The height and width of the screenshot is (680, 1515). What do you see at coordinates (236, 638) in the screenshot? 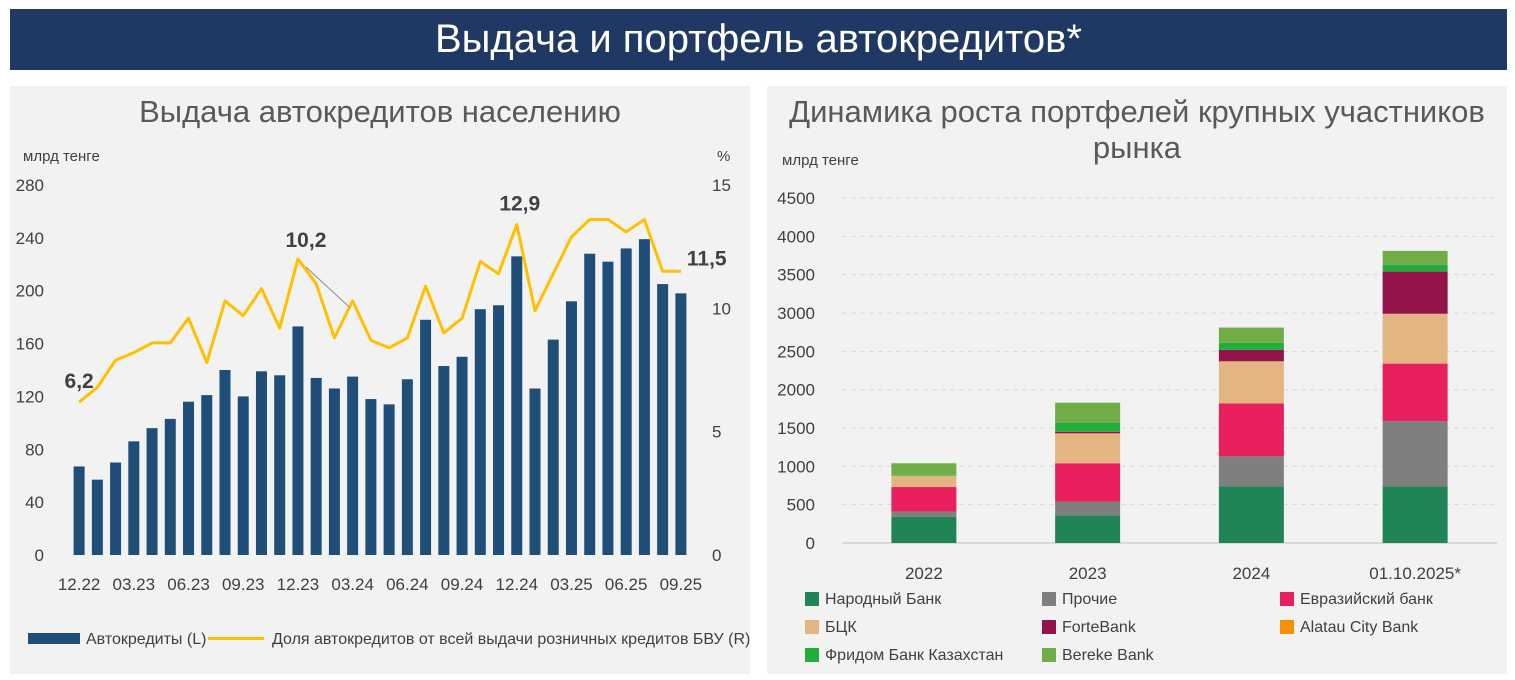
I see `legend-swatch-share` at bounding box center [236, 638].